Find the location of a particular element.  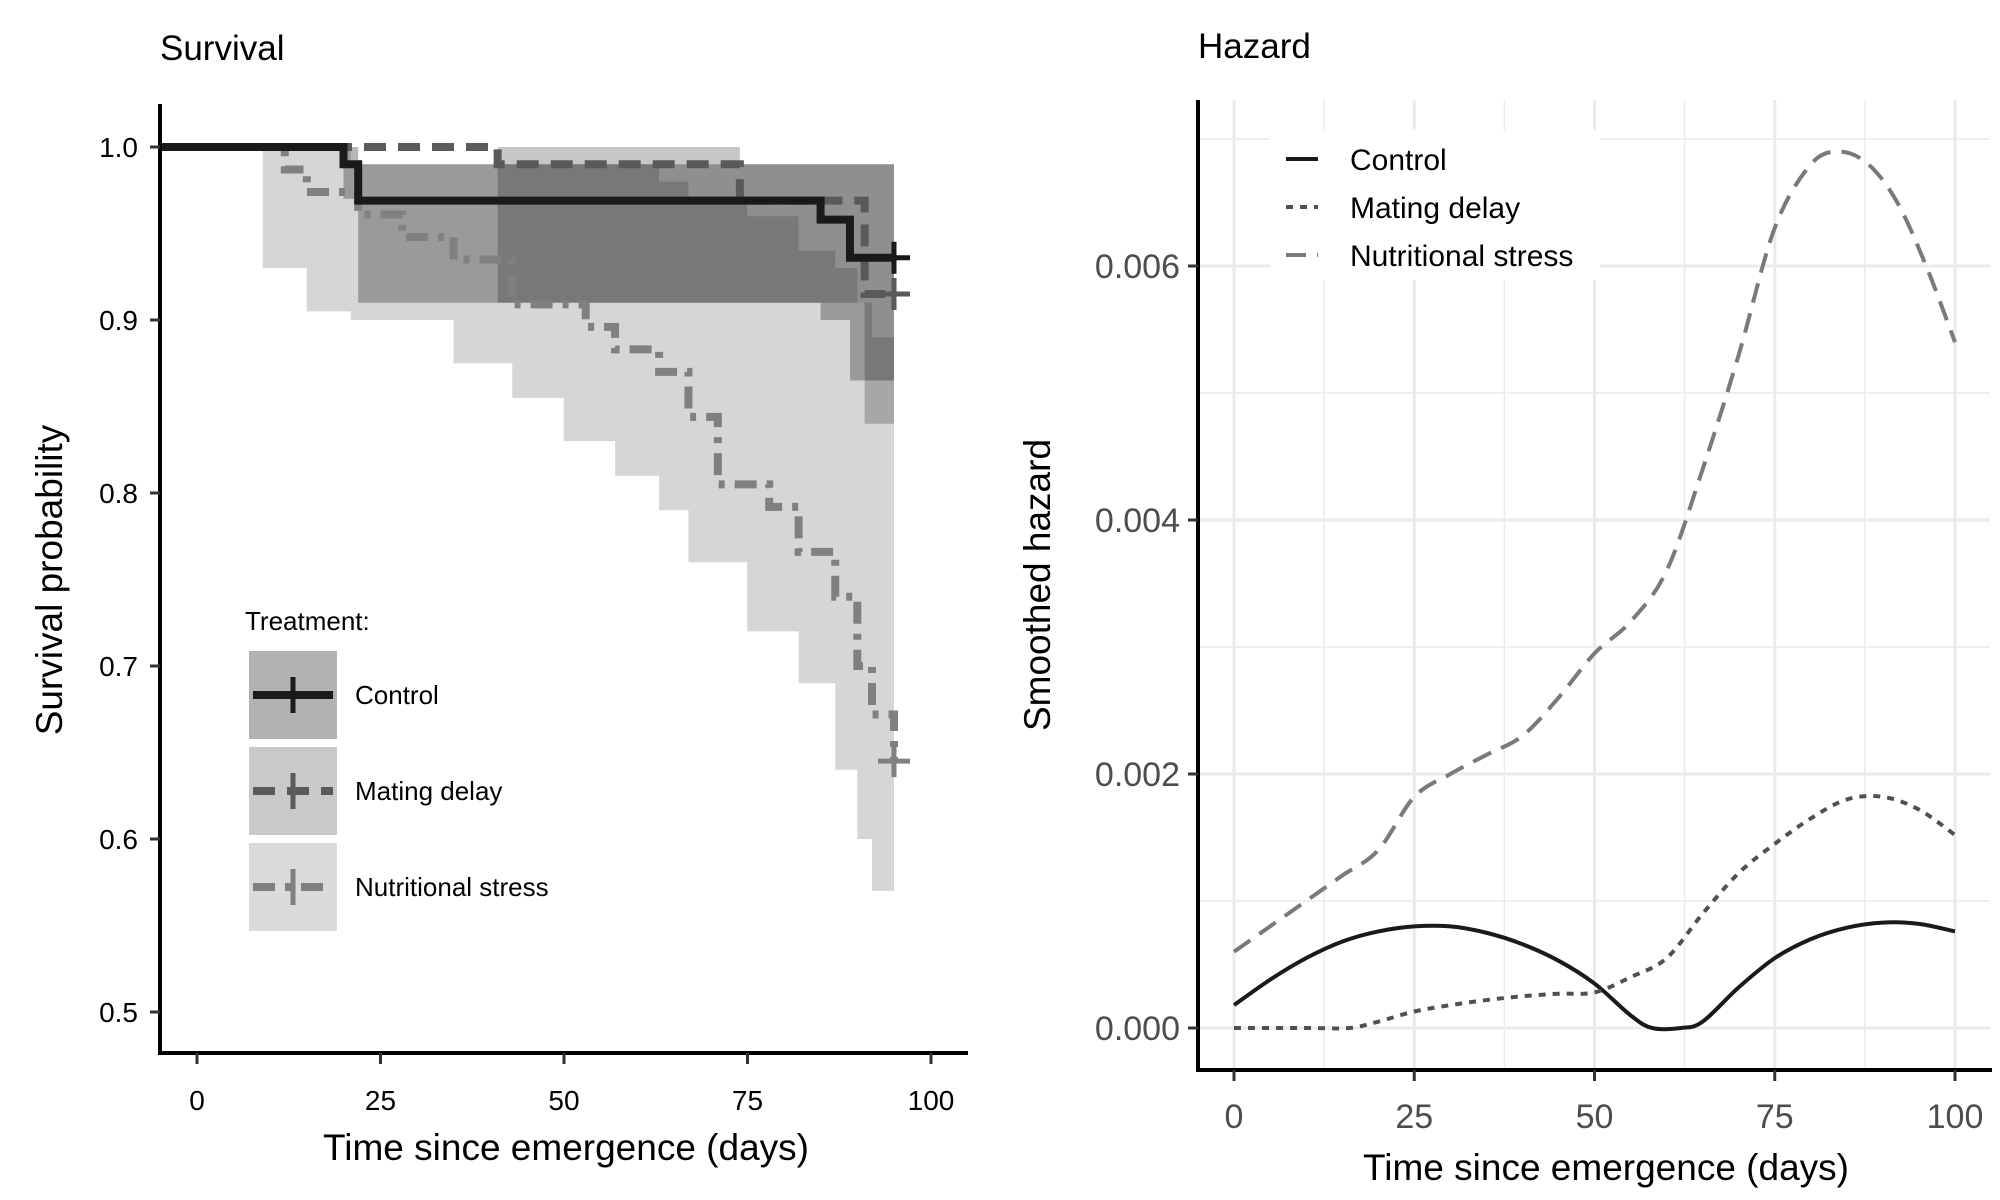

censor-mark-mating-delay is located at coordinates (894, 294).